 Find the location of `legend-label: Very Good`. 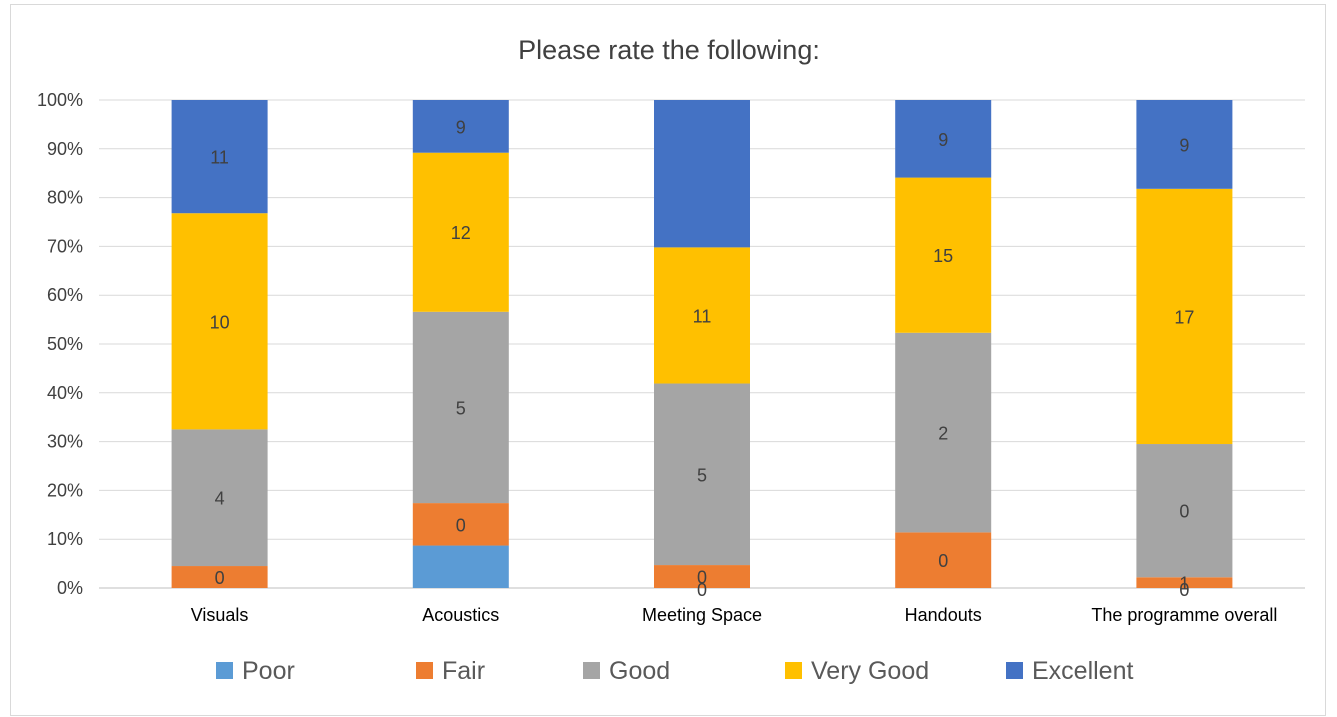

legend-label: Very Good is located at coordinates (870, 671).